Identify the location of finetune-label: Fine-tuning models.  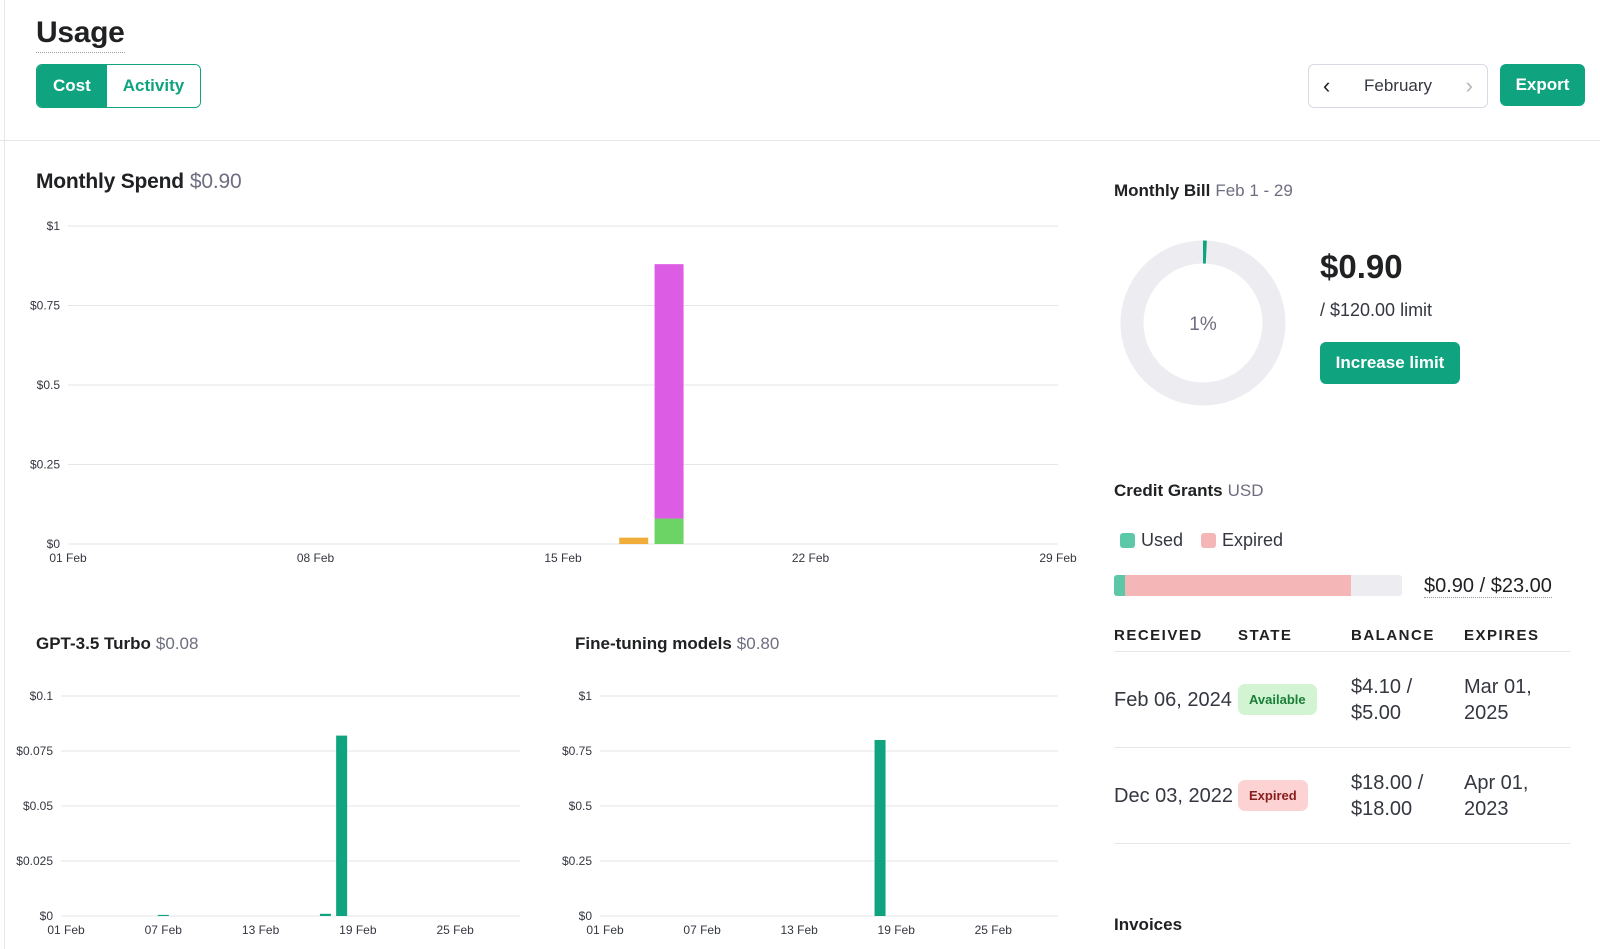
(653, 643).